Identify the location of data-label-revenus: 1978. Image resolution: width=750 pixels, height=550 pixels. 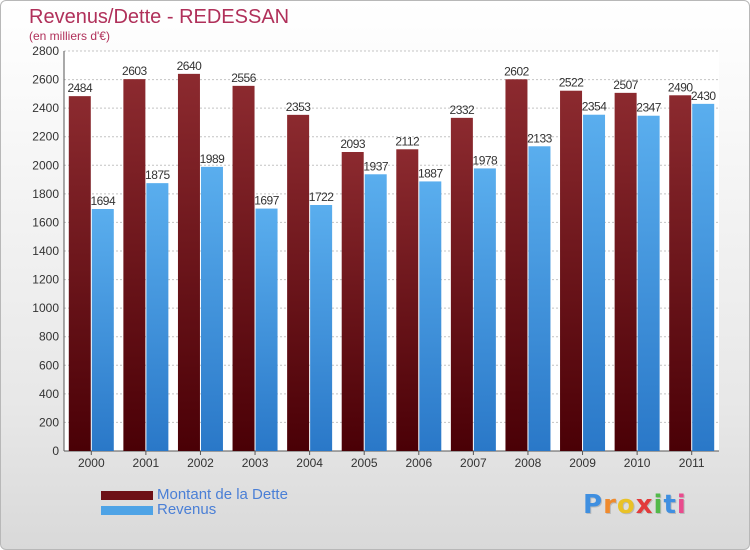
(486, 160).